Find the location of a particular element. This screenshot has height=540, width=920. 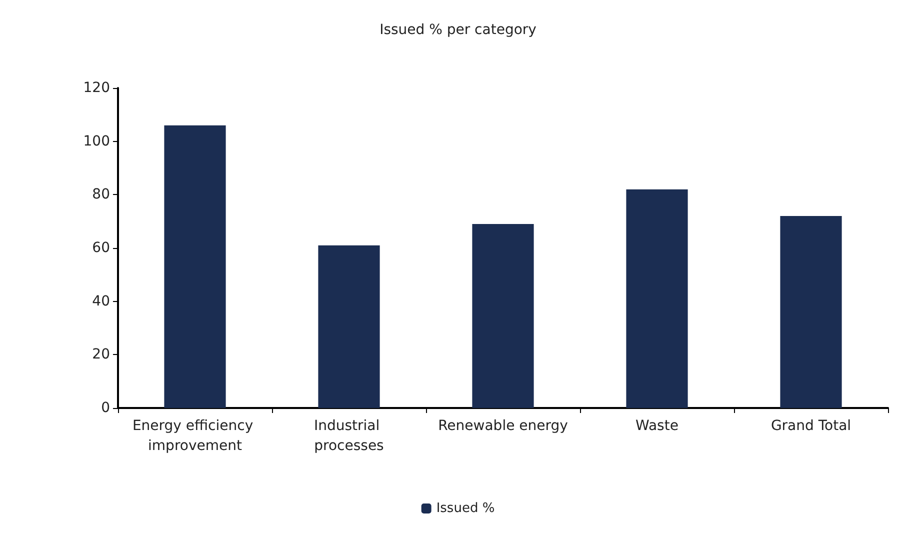

y-tick-label: 80 is located at coordinates (101, 194).